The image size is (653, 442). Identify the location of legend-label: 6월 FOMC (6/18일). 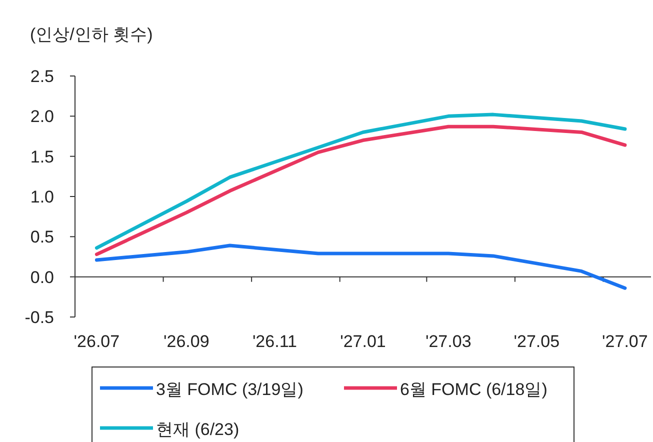
(474, 389).